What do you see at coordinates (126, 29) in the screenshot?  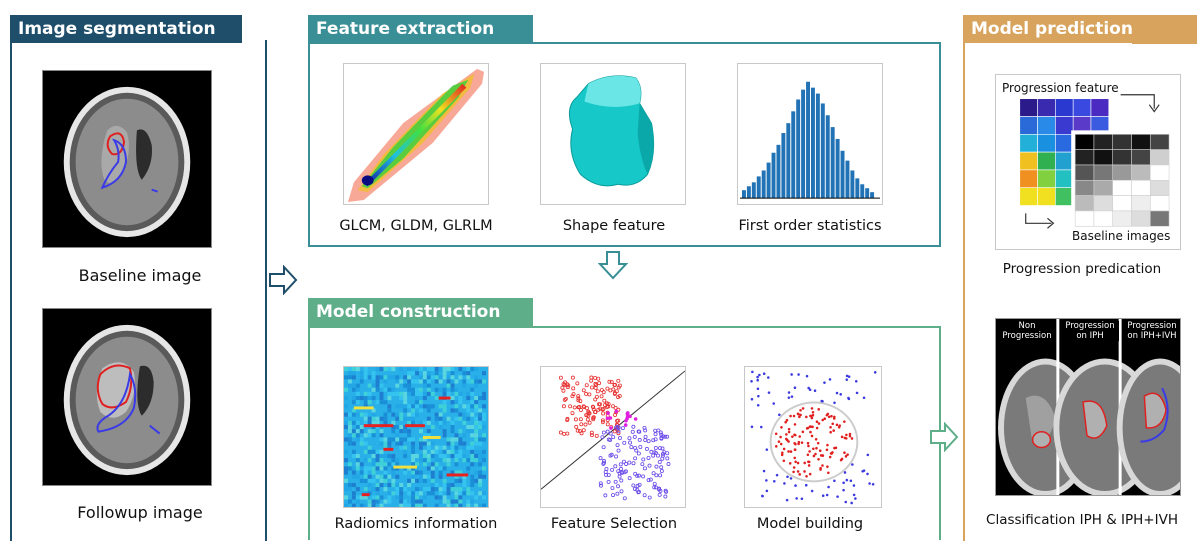 I see `image-segmentation-title: Image segmentation` at bounding box center [126, 29].